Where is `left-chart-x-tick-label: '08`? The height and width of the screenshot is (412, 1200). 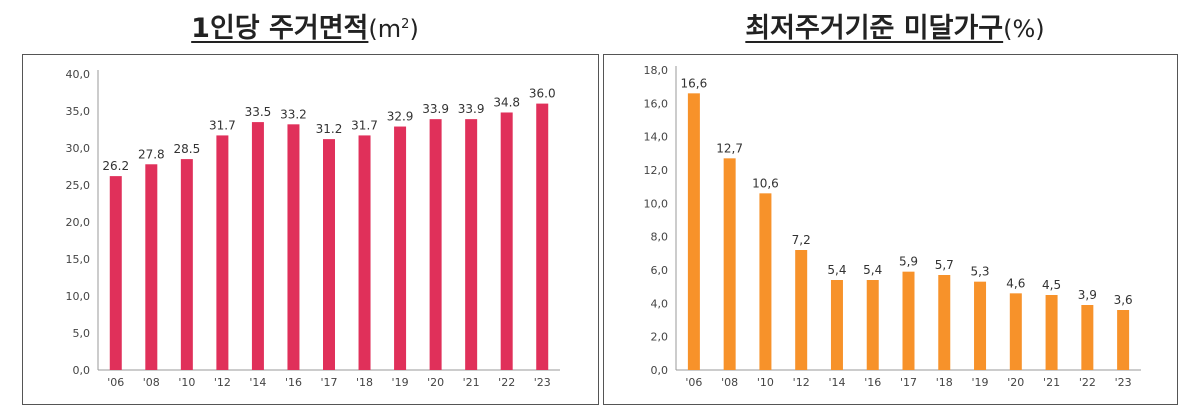
left-chart-x-tick-label: '08 is located at coordinates (151, 382).